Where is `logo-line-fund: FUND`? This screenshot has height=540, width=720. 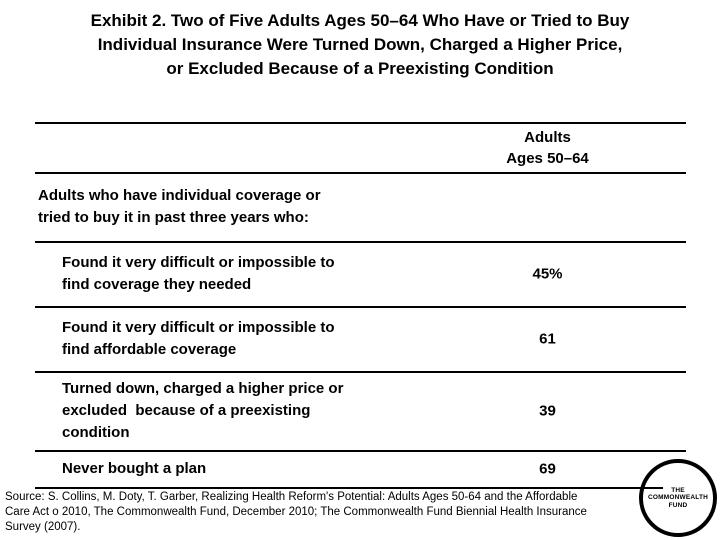 logo-line-fund: FUND is located at coordinates (678, 505).